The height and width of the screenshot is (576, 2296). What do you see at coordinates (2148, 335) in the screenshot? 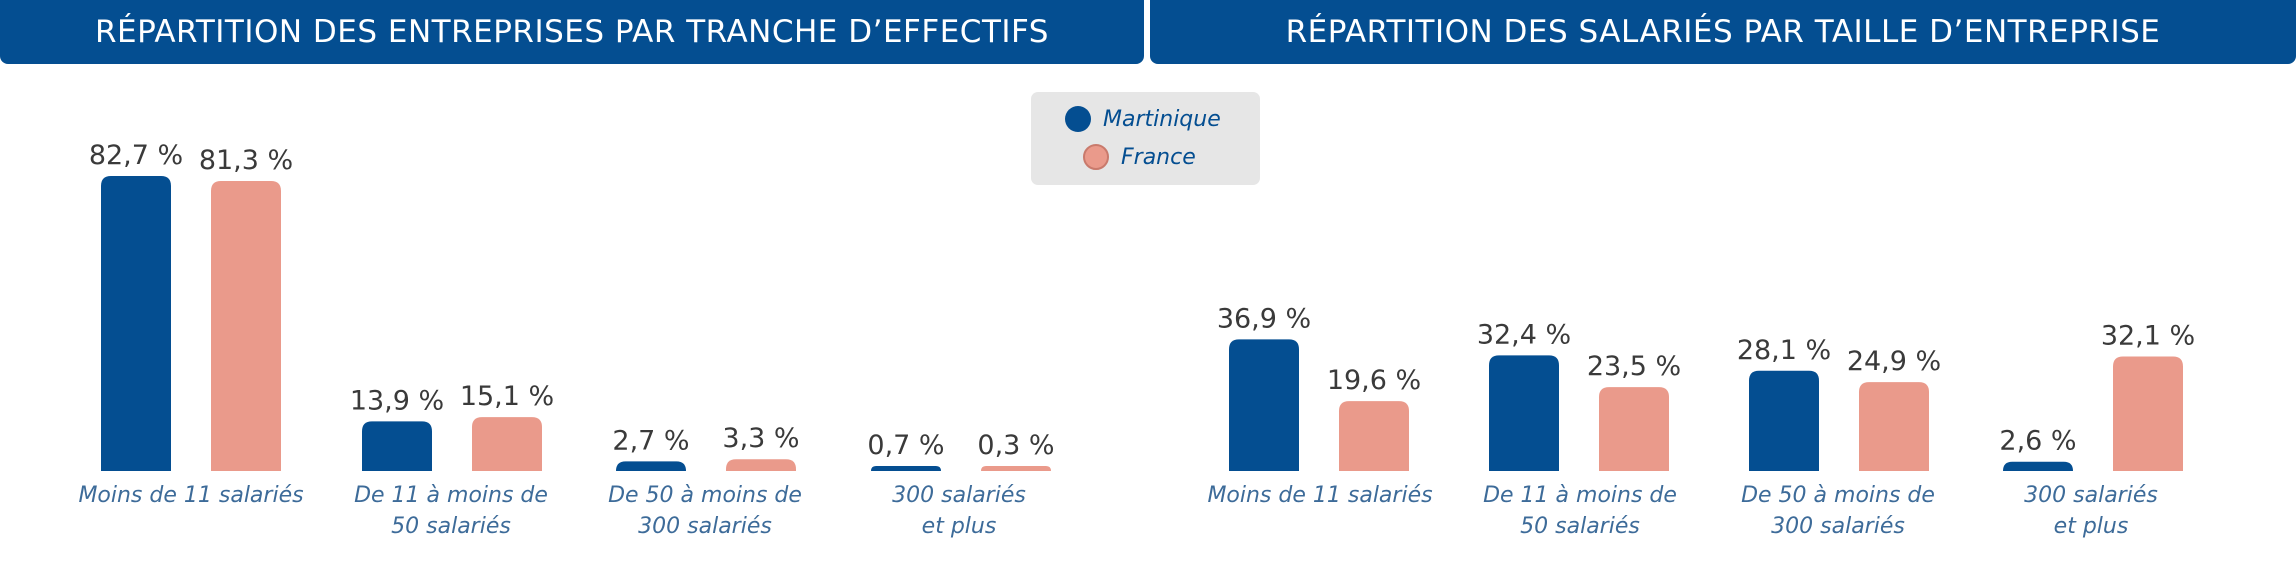
I see `value-label-france-3: 32,1 %` at bounding box center [2148, 335].